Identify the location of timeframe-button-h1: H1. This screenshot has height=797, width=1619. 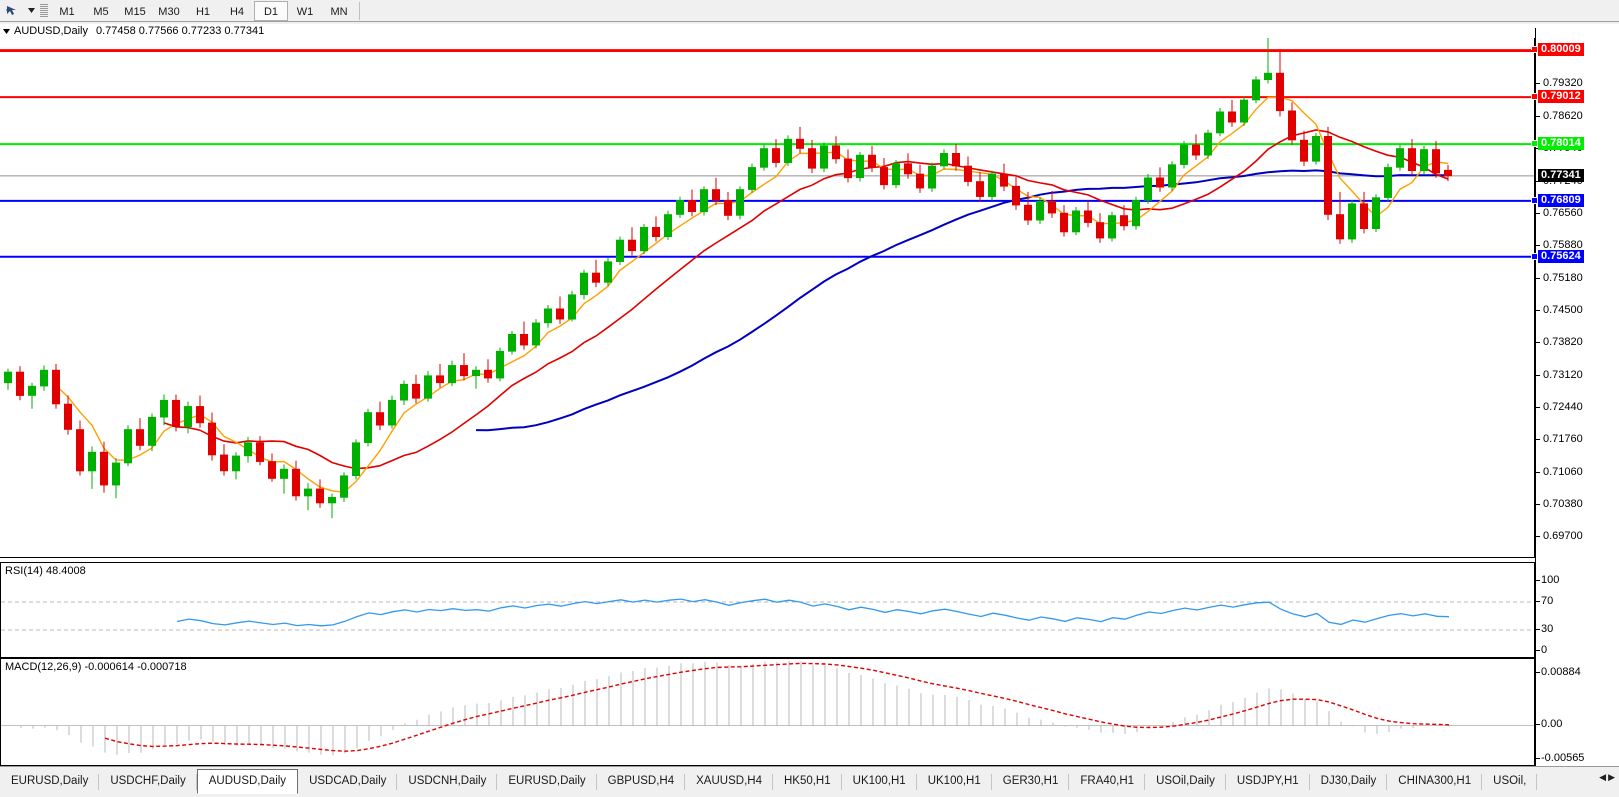
(203, 11).